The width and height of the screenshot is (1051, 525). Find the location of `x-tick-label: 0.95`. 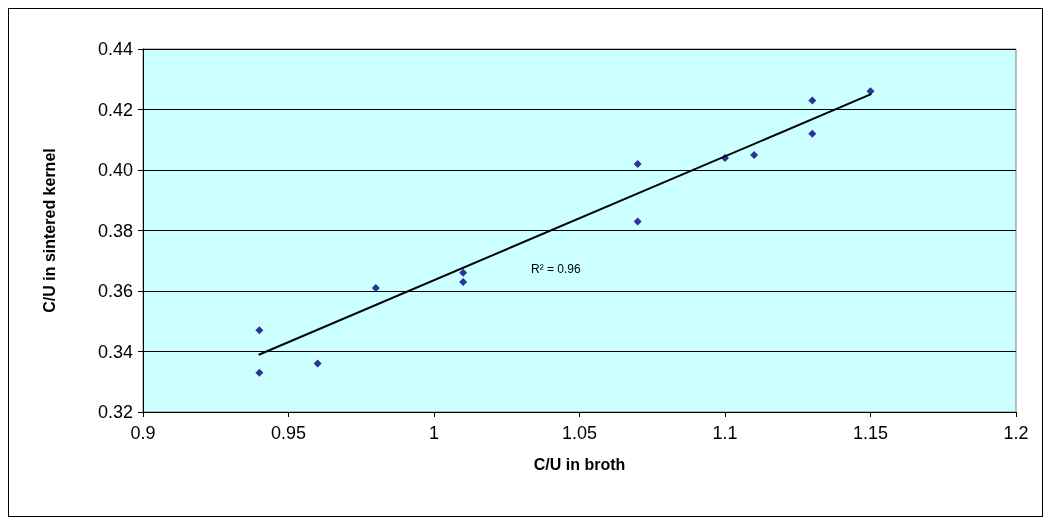

x-tick-label: 0.95 is located at coordinates (288, 433).